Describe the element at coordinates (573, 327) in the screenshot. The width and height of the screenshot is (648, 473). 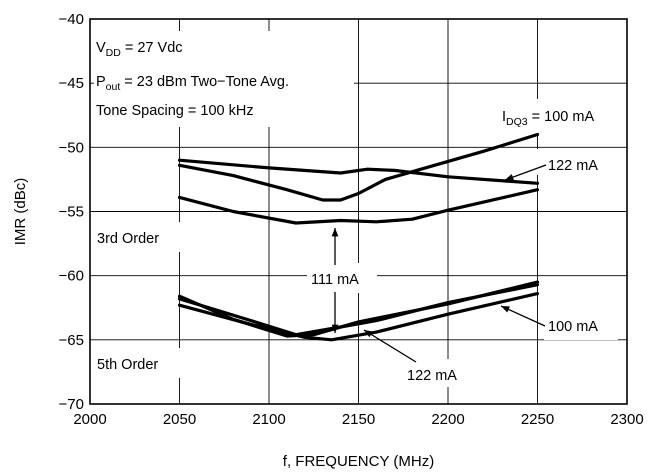
I see `label-100ma-5th: 100 mA` at that location.